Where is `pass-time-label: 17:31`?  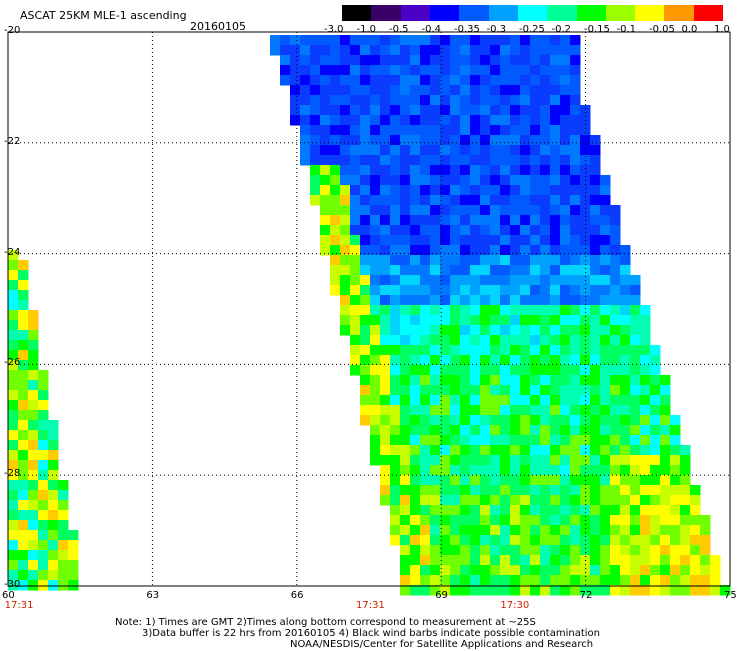
pass-time-label: 17:31 is located at coordinates (19, 605).